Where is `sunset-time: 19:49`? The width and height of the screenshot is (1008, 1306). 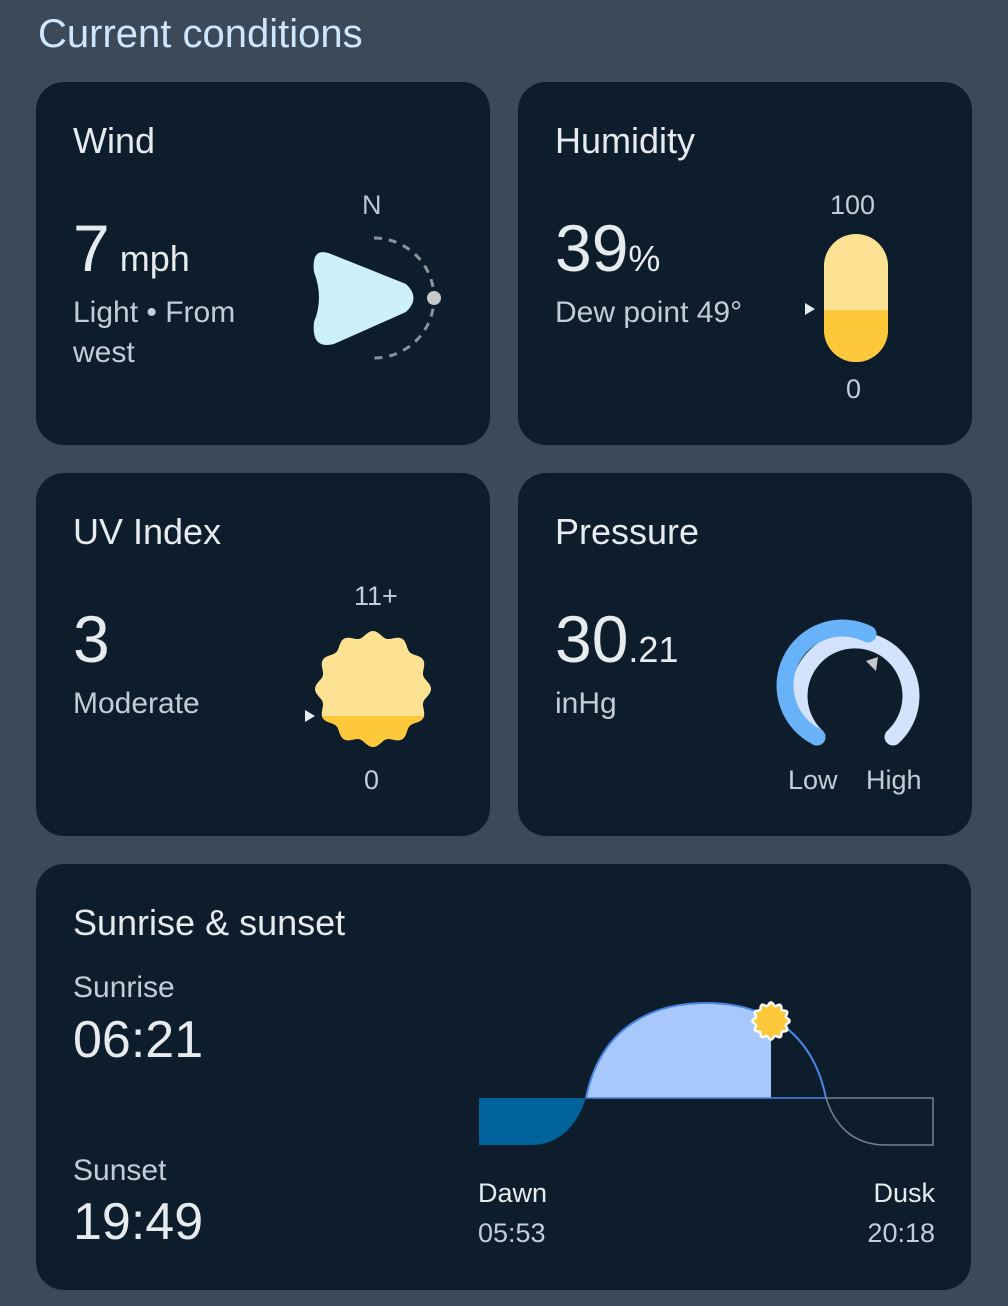 sunset-time: 19:49 is located at coordinates (138, 1222).